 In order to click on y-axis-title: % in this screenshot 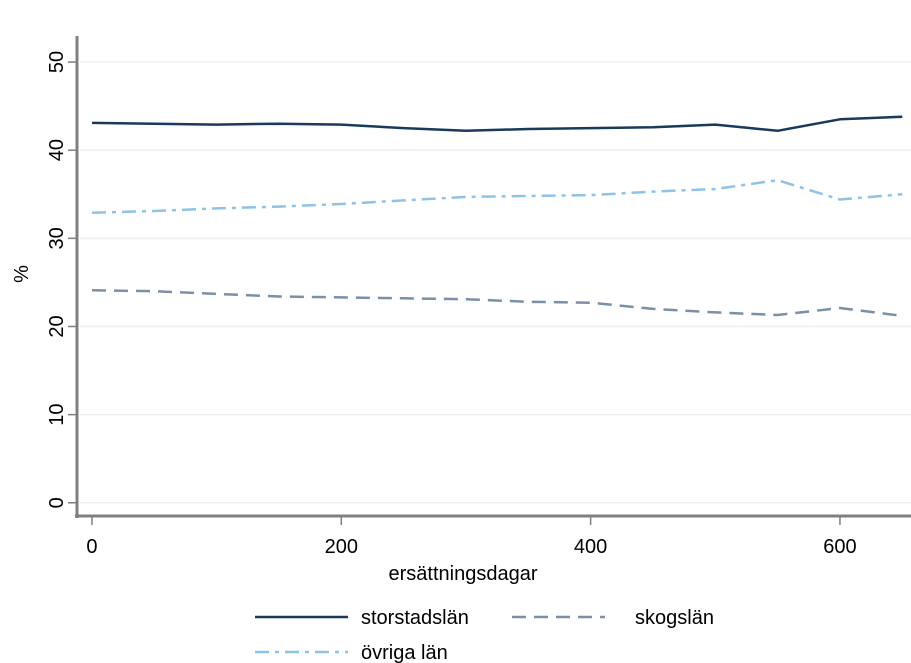, I will do `click(22, 274)`.